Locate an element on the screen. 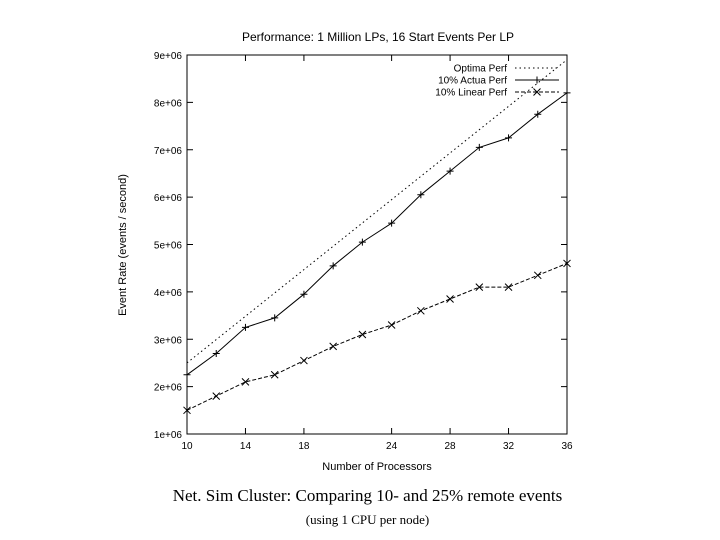 The height and width of the screenshot is (540, 720). x-tick-label: 18 is located at coordinates (304, 446).